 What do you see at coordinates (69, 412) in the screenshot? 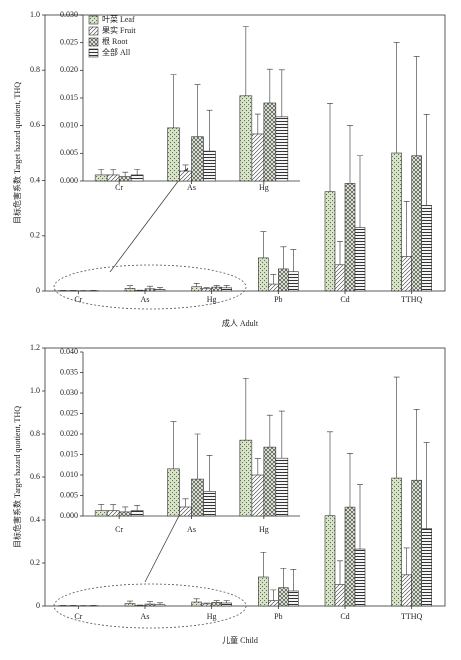
I see `y-tick-label: 0.025` at bounding box center [69, 412].